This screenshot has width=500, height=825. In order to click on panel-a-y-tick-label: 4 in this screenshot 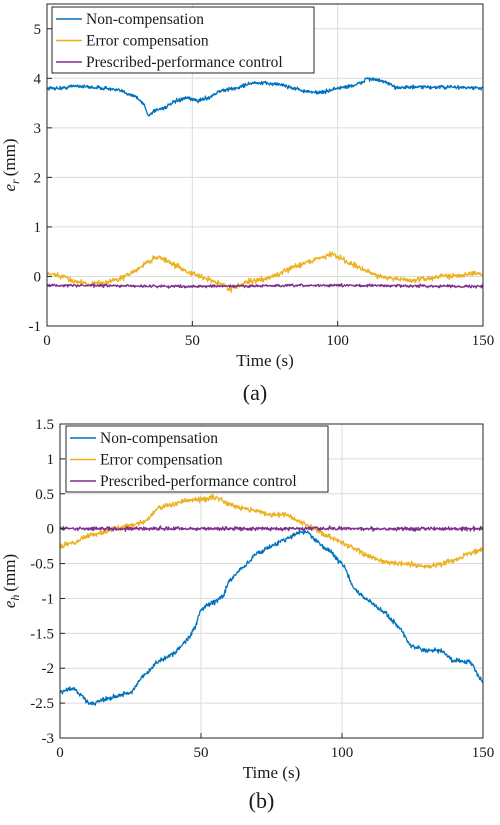, I will do `click(38, 79)`.